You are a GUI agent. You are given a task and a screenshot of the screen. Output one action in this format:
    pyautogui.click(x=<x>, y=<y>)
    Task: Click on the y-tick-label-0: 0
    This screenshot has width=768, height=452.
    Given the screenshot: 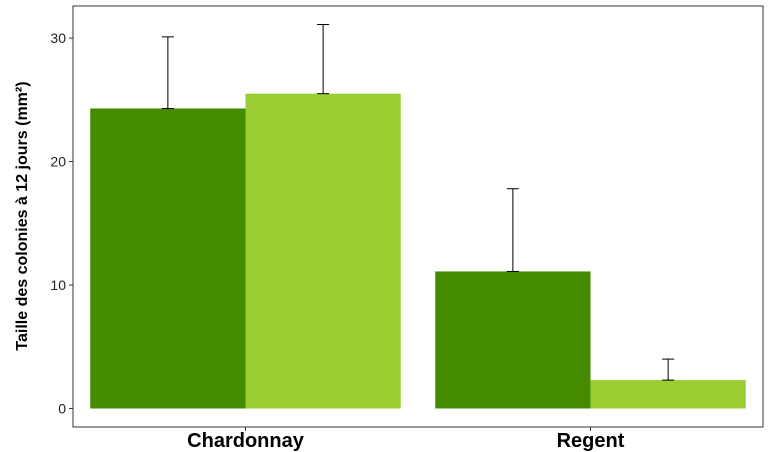 What is the action you would take?
    pyautogui.click(x=62, y=408)
    